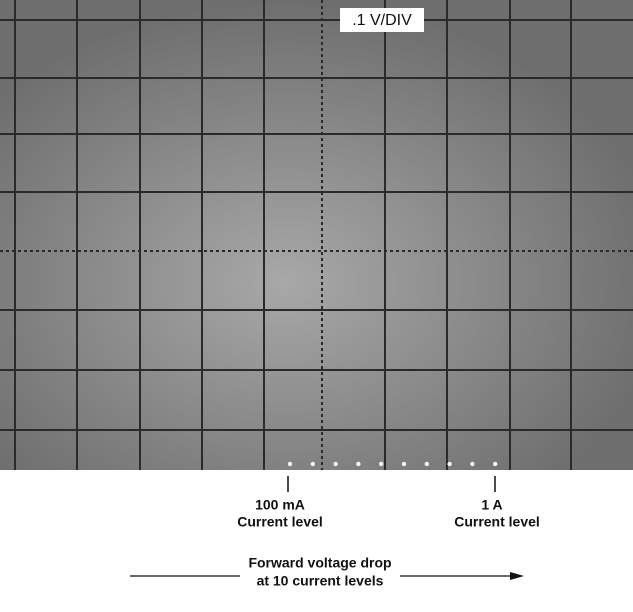 This screenshot has width=633, height=612. What do you see at coordinates (319, 563) in the screenshot?
I see `footer-line: Forward voltage drop` at bounding box center [319, 563].